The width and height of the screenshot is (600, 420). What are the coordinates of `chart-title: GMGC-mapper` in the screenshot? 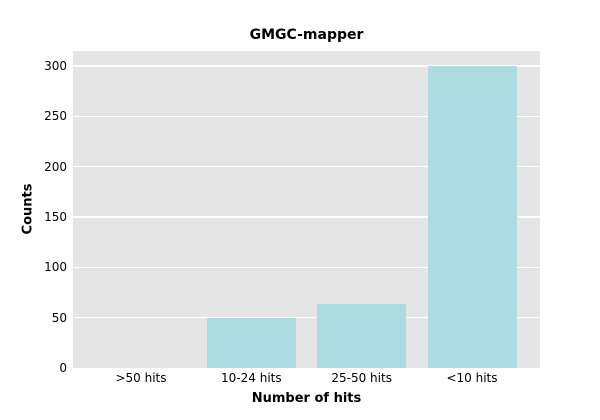 It's located at (306, 35).